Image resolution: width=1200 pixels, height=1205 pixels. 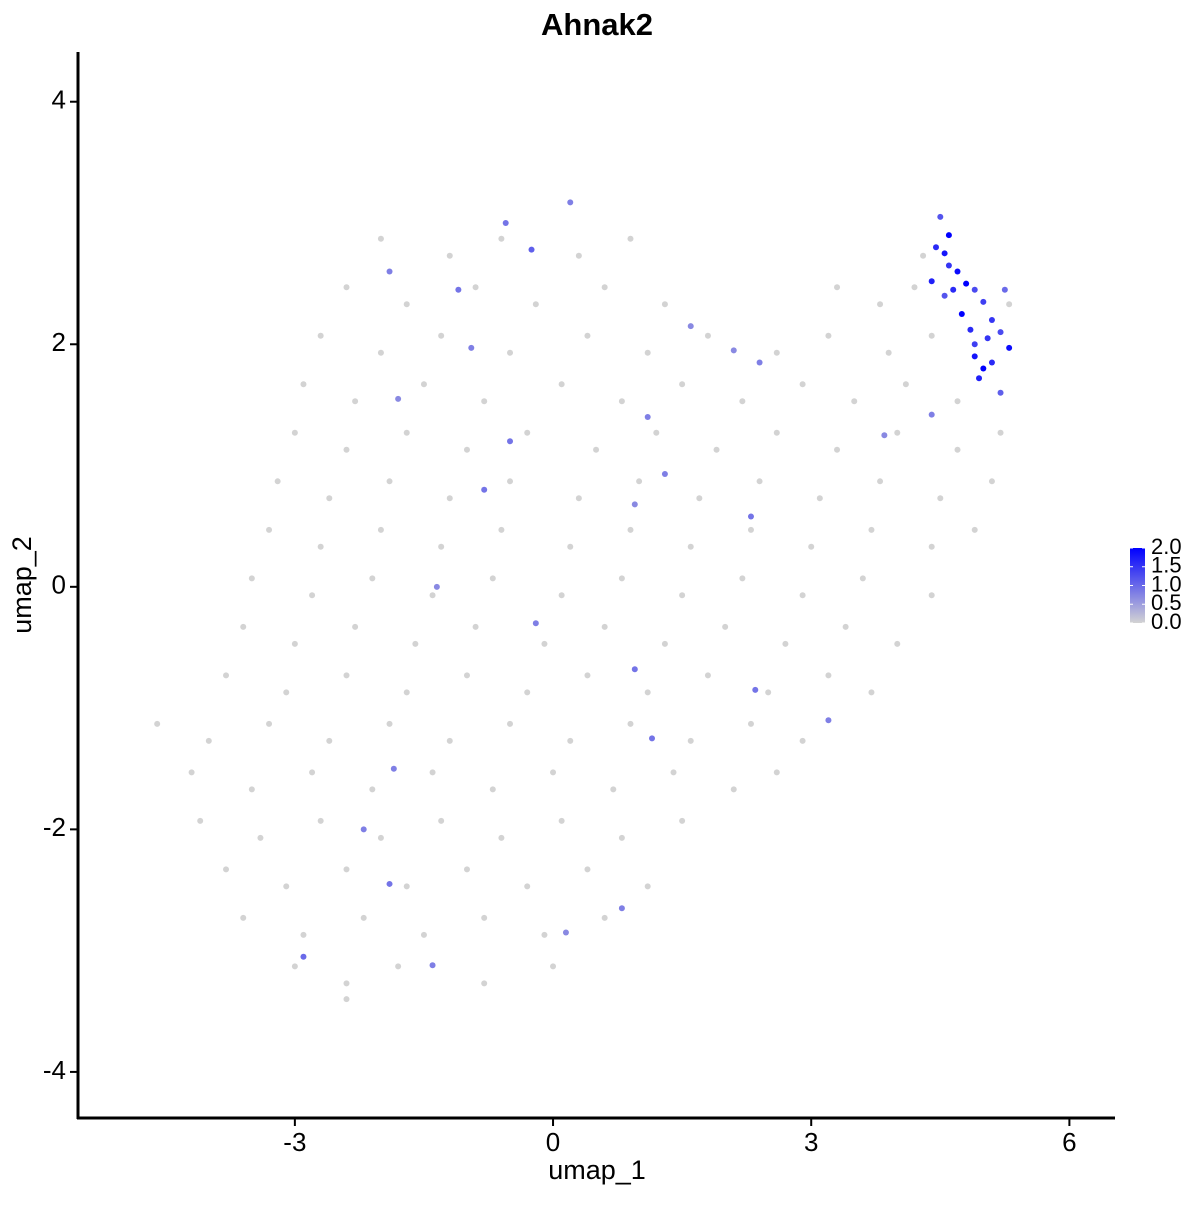 I want to click on x-tick-label: -3, so click(x=294, y=1142).